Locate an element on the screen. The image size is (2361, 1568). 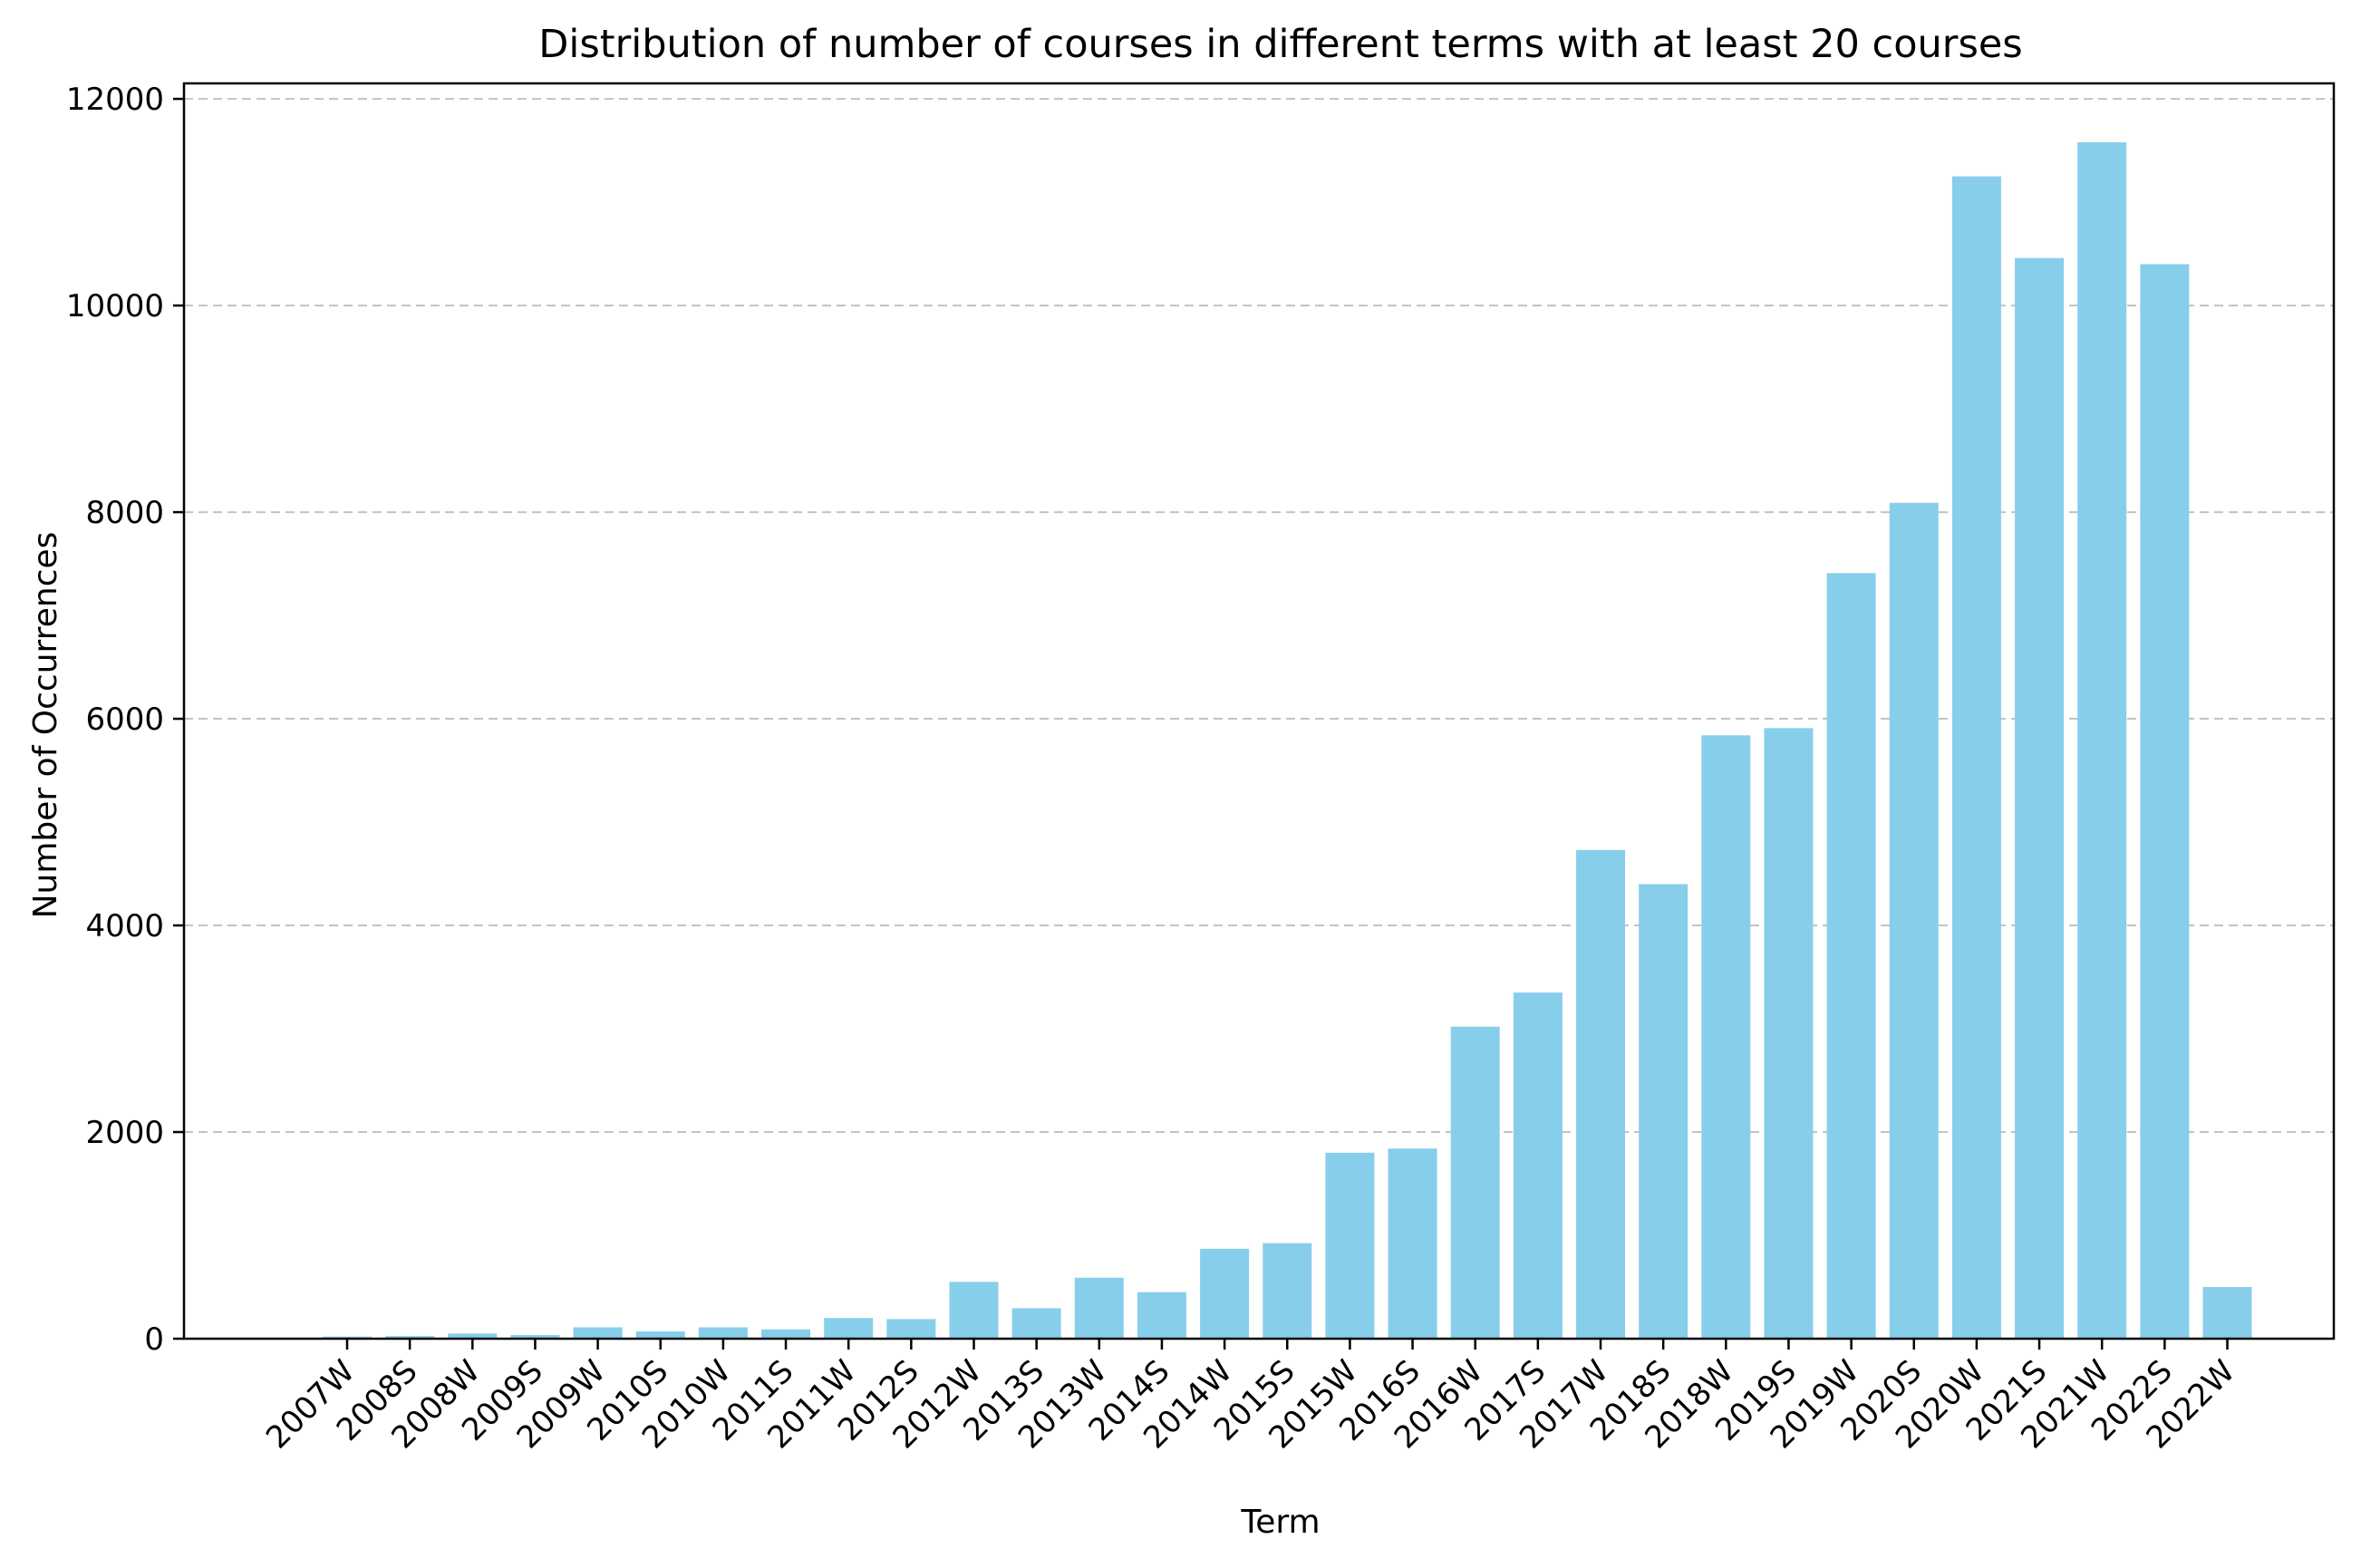
bar-2019S is located at coordinates (1789, 1033).